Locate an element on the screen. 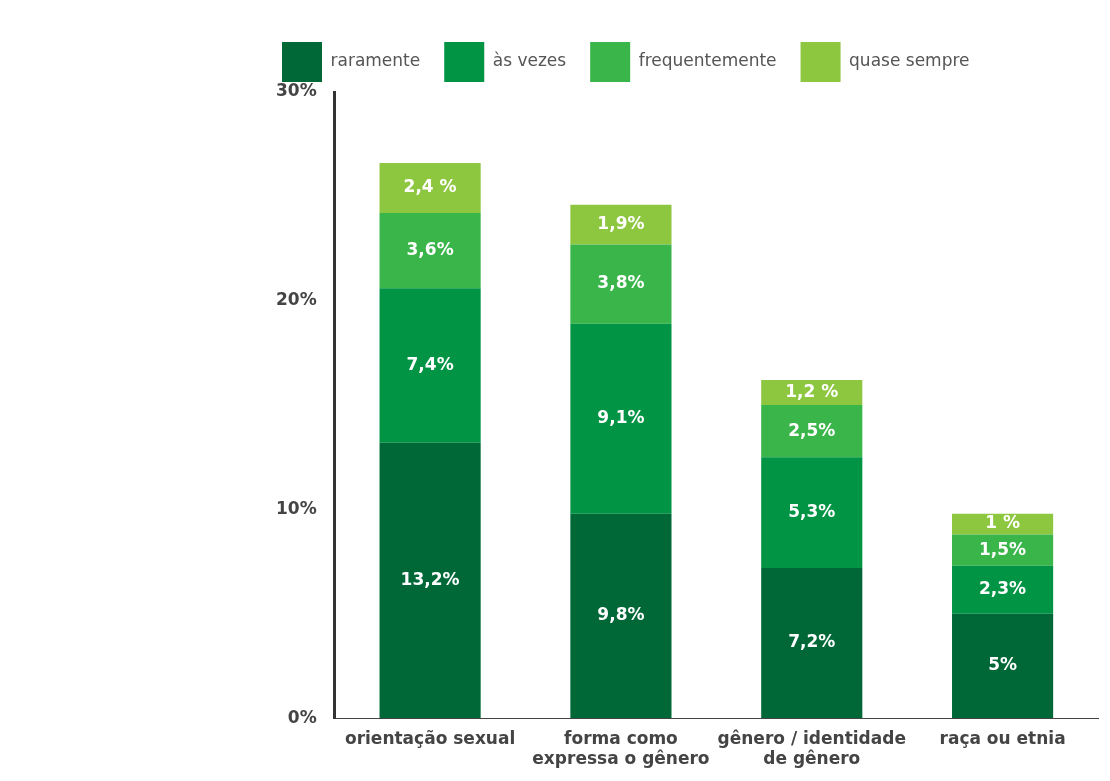 This screenshot has height=781, width=1110. x-tick-label: orientação sexual is located at coordinates (430, 737).